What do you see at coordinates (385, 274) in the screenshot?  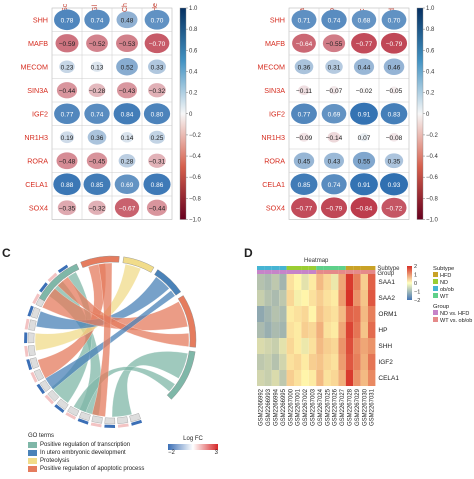 I see `group-annotation-label: Group` at bounding box center [385, 274].